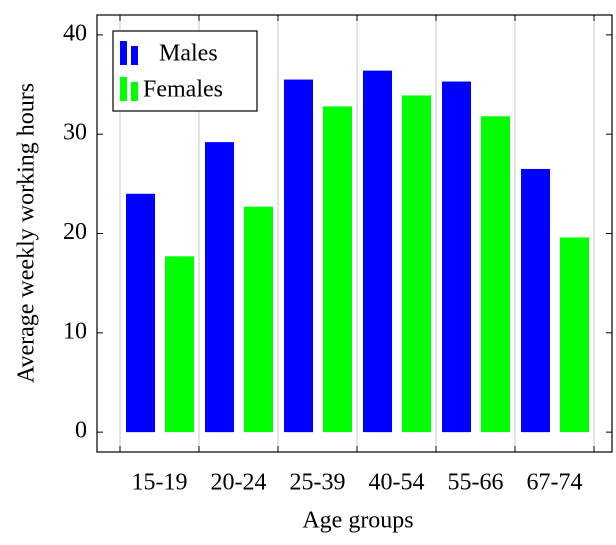  What do you see at coordinates (81, 431) in the screenshot?
I see `y-tick-label: 0` at bounding box center [81, 431].